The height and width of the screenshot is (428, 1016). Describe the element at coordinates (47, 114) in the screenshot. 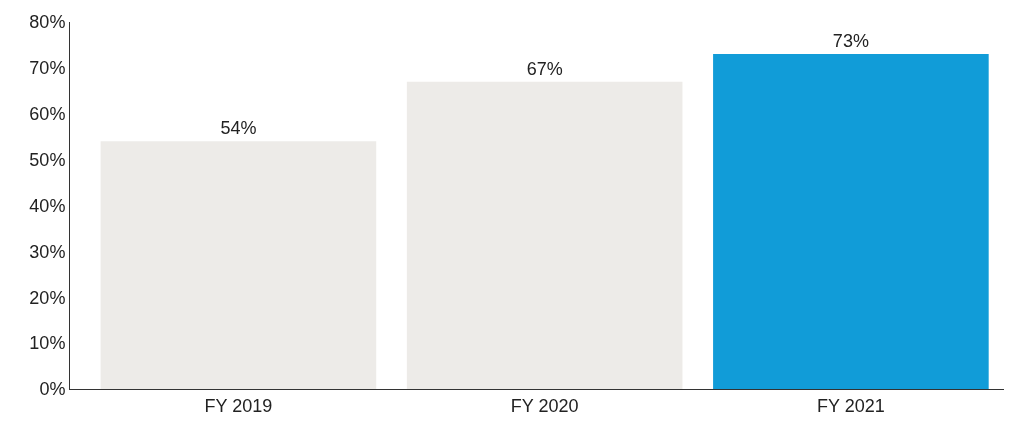

I see `y-tick-label: 60%` at that location.